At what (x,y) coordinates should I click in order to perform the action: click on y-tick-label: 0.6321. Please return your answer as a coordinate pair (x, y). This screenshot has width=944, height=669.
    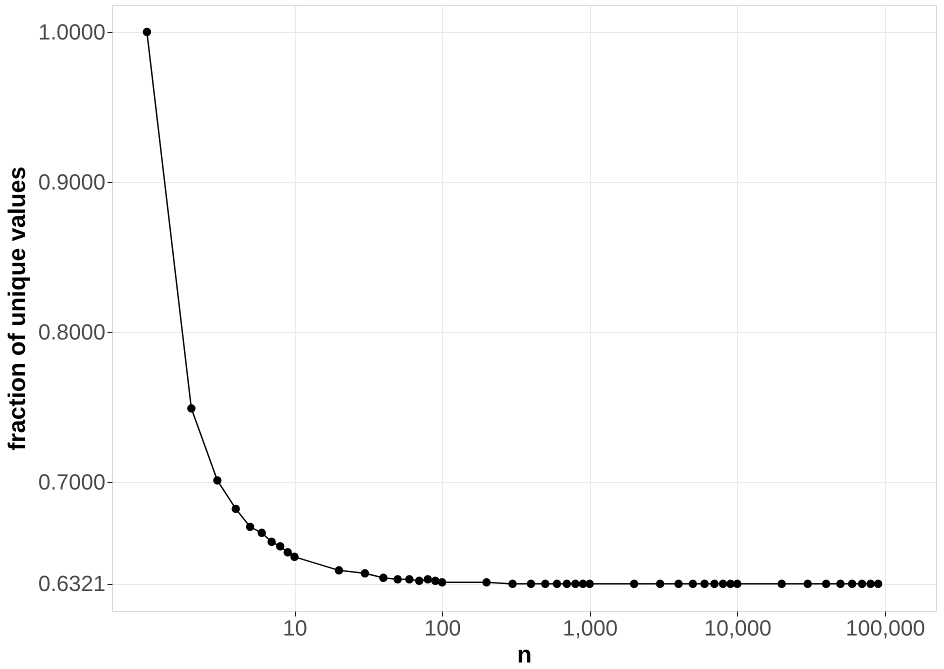
    Looking at the image, I should click on (72, 583).